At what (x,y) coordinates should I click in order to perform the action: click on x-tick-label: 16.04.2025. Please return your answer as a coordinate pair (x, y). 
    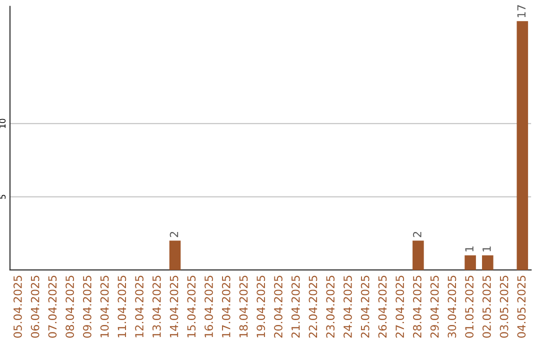
    Looking at the image, I should click on (208, 307).